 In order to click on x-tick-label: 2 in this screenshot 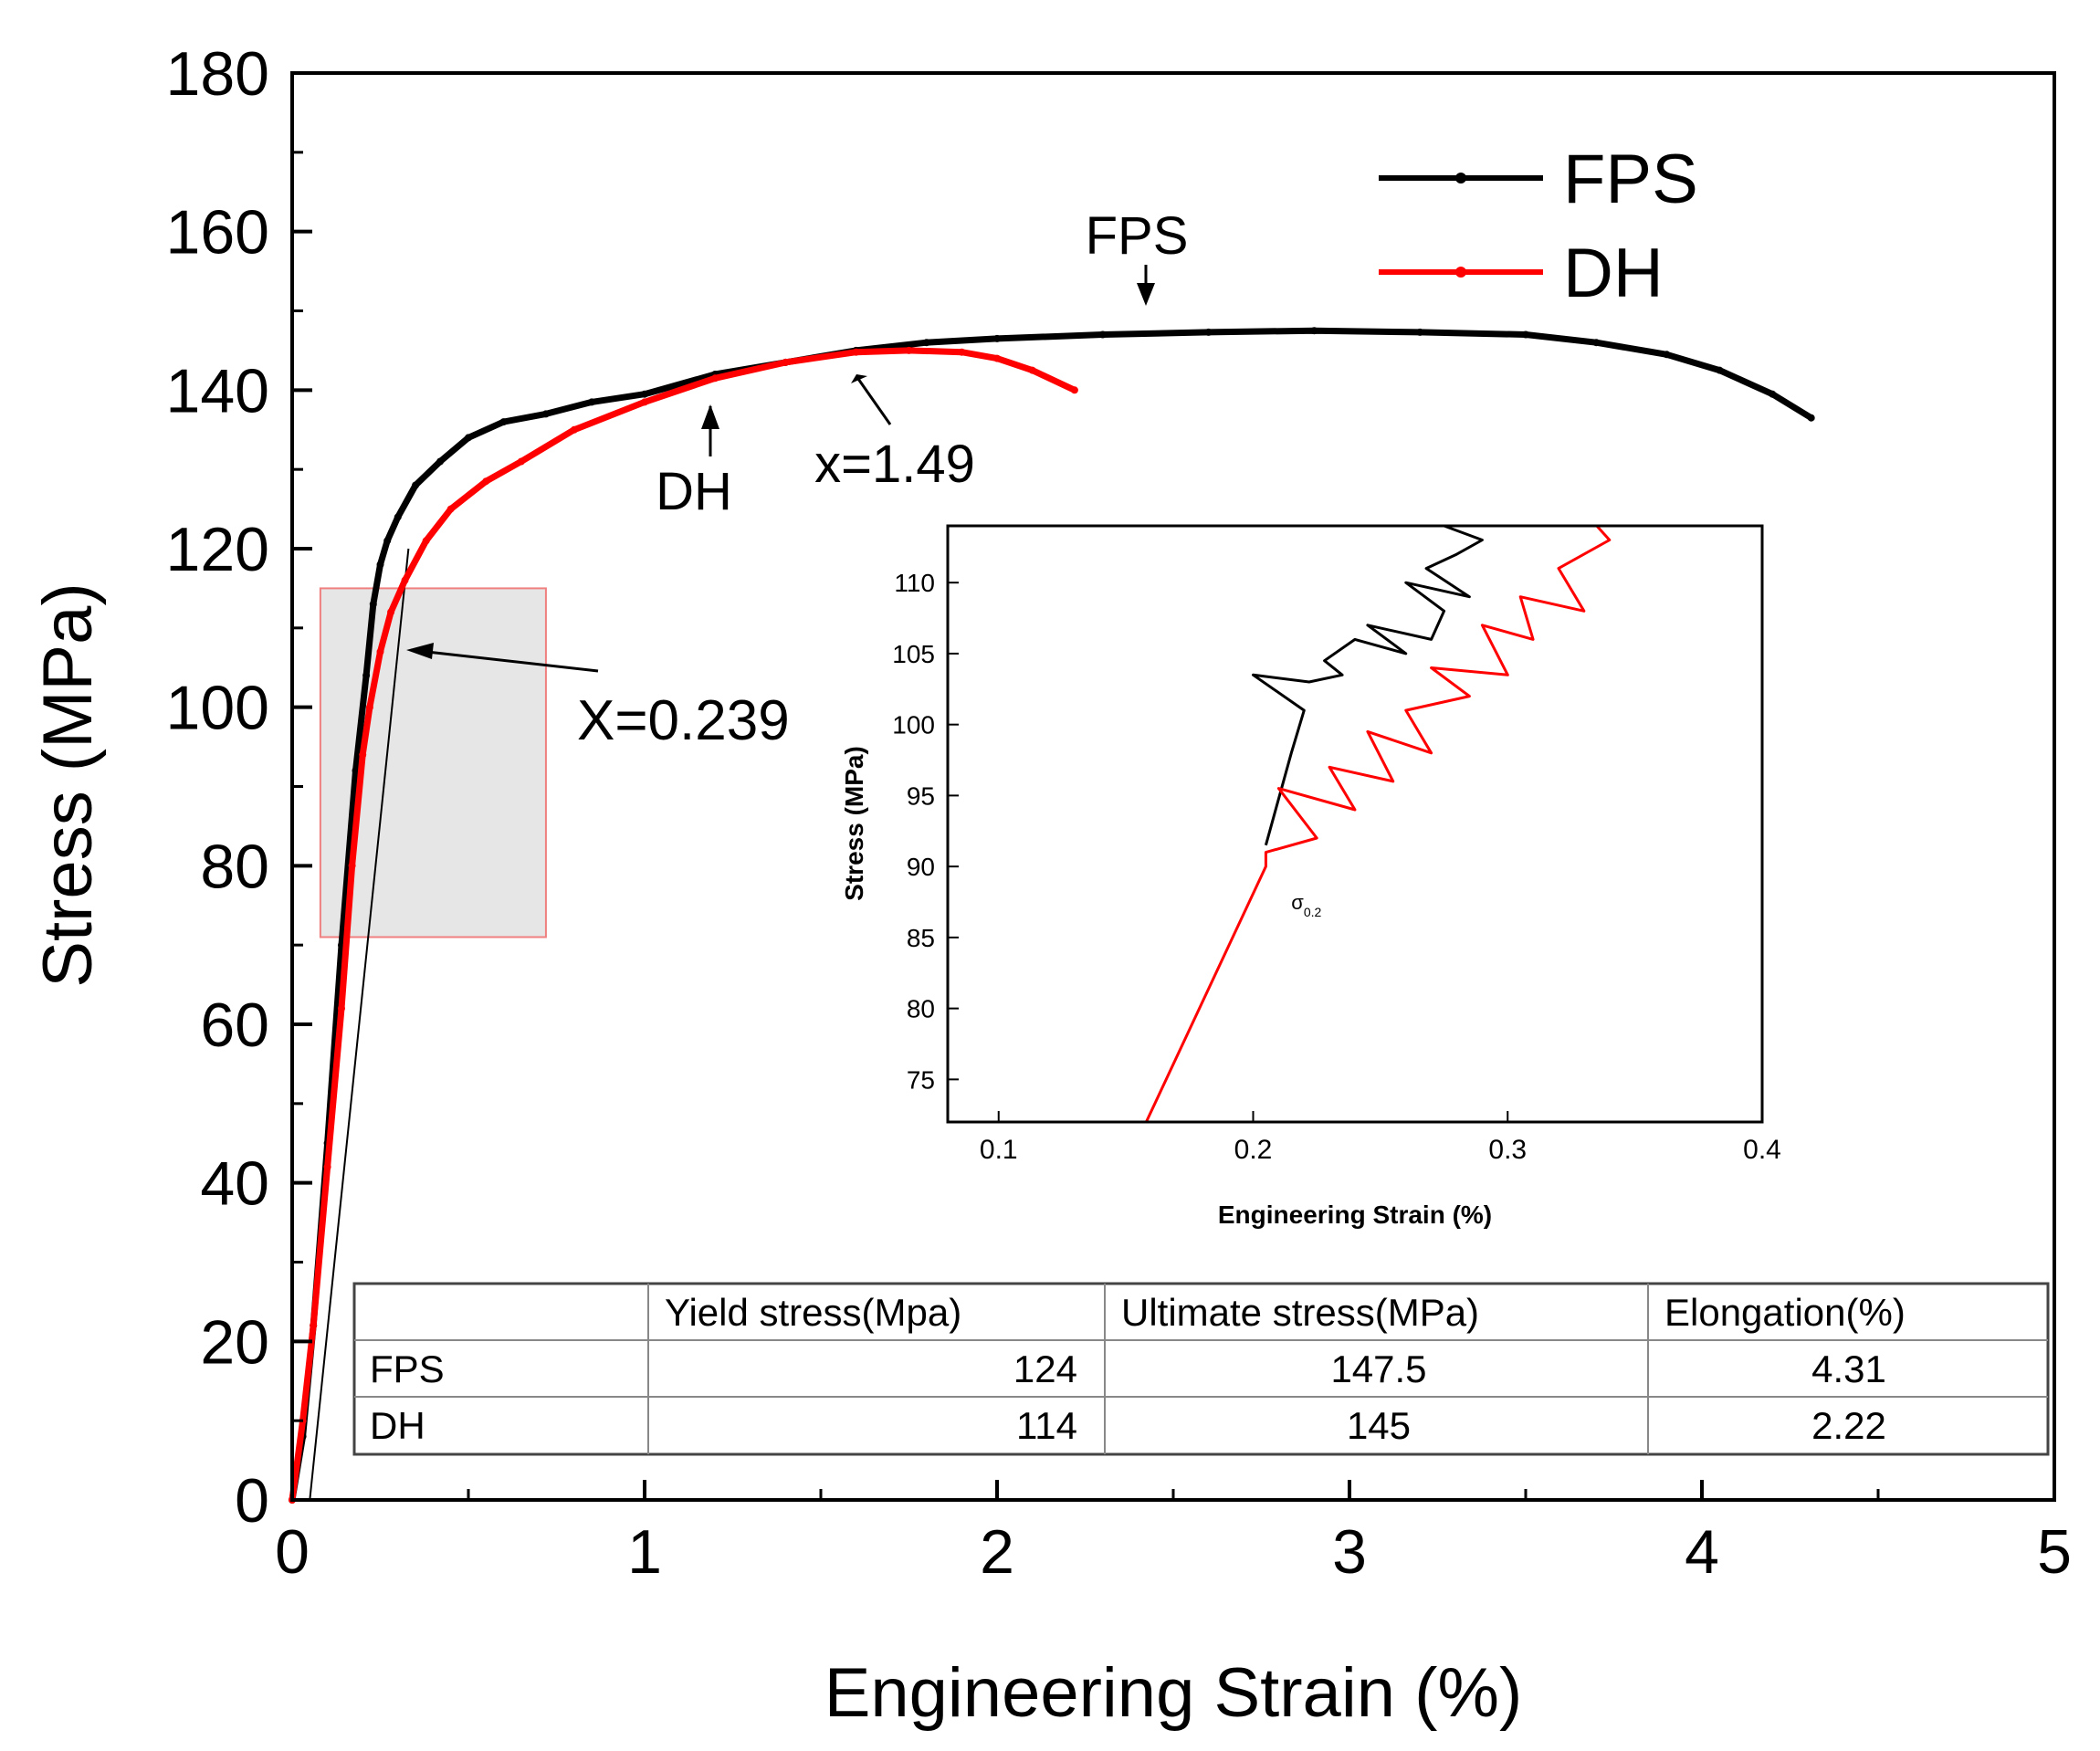, I will do `click(997, 1552)`.